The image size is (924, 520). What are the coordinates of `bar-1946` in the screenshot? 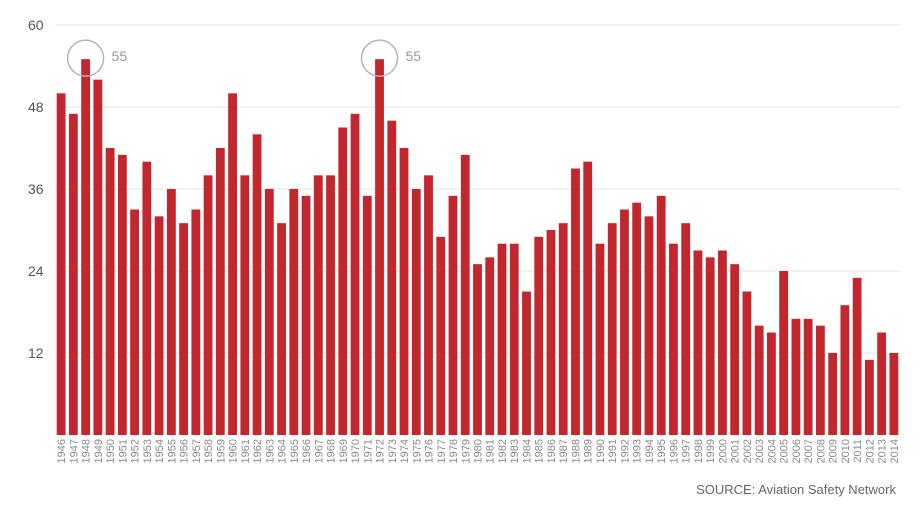 It's located at (61, 264).